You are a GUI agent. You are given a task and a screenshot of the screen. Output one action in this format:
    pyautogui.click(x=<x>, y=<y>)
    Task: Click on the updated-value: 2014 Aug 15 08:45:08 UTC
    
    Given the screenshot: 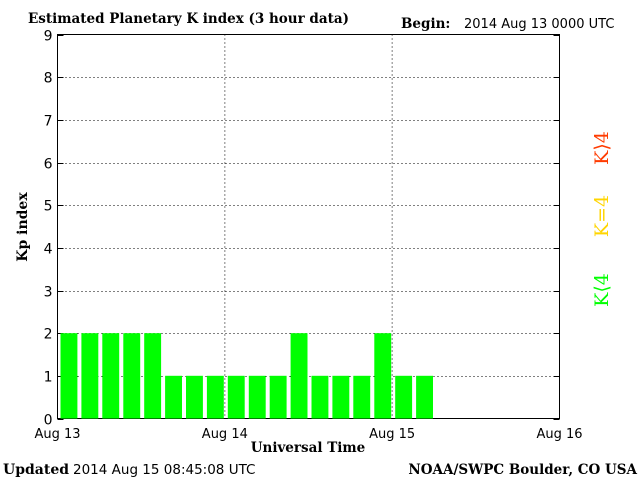 What is the action you would take?
    pyautogui.click(x=164, y=470)
    